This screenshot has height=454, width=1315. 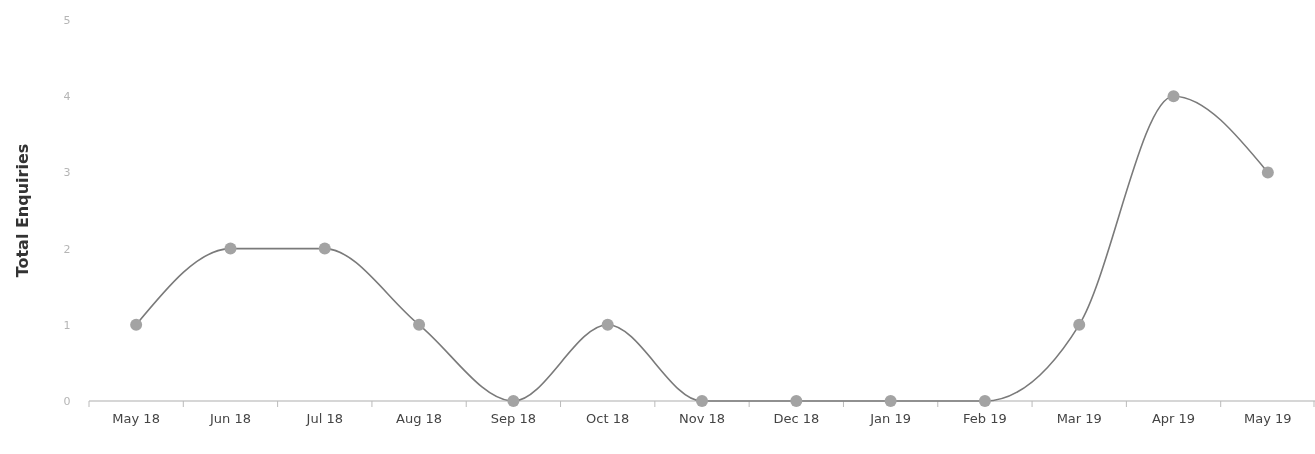 I want to click on y-tick-label: 2, so click(x=67, y=249).